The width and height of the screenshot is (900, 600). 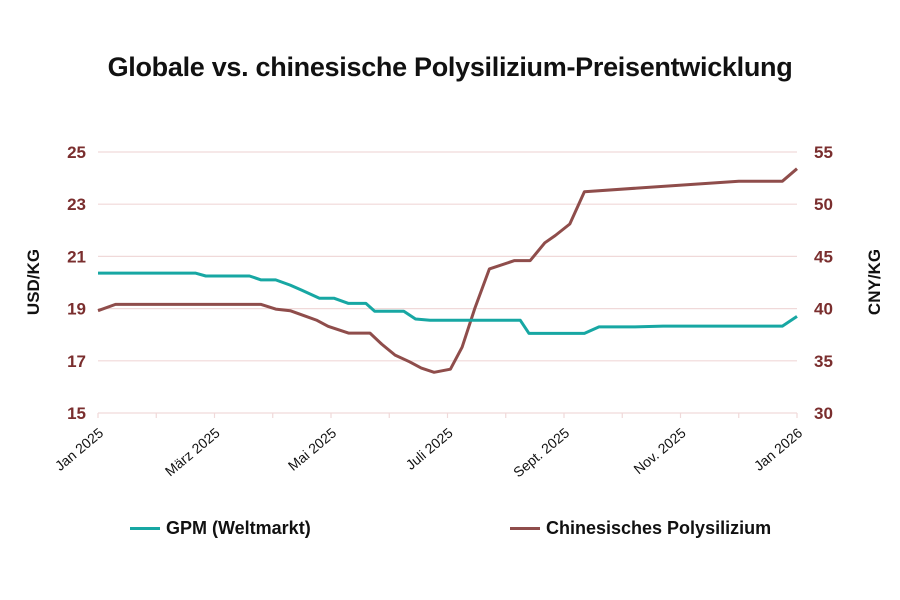 I want to click on legend-item-gpm: GPM (Weltmarkt), so click(x=220, y=528).